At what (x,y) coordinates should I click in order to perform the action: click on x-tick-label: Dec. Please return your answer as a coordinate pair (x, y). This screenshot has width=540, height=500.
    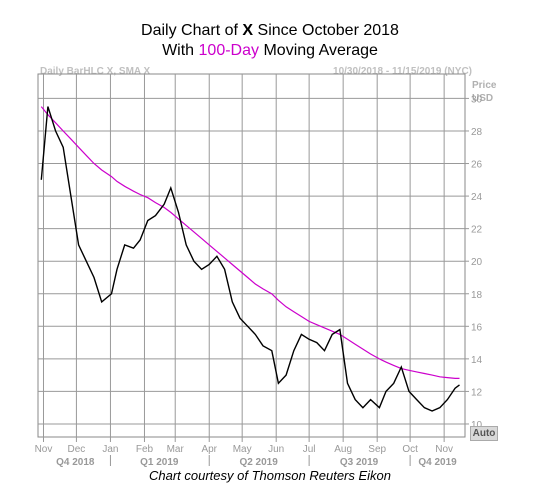
    Looking at the image, I should click on (77, 449).